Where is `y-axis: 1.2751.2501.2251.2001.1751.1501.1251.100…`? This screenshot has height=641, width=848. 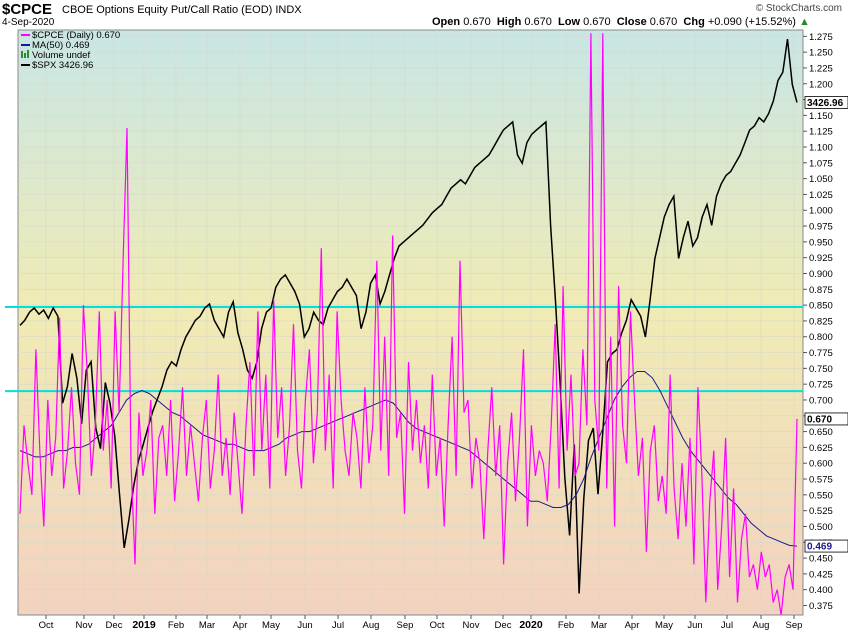 y-axis: 1.2751.2501.2251.2001.1751.1501.1251.100… is located at coordinates (818, 322).